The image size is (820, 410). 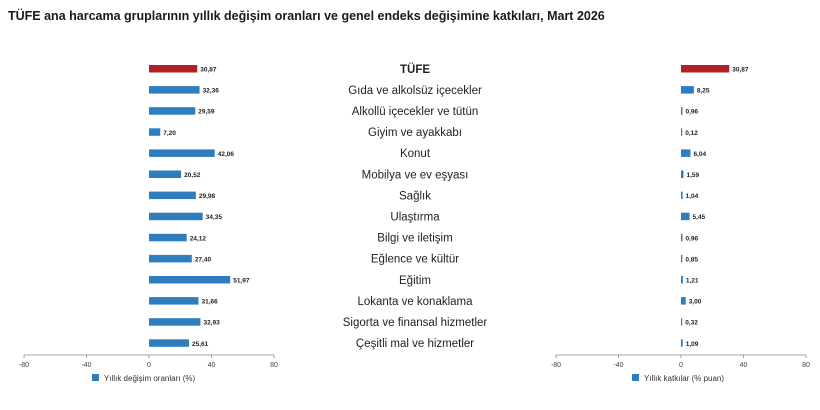 What do you see at coordinates (695, 302) in the screenshot?
I see `data-label: 3,00` at bounding box center [695, 302].